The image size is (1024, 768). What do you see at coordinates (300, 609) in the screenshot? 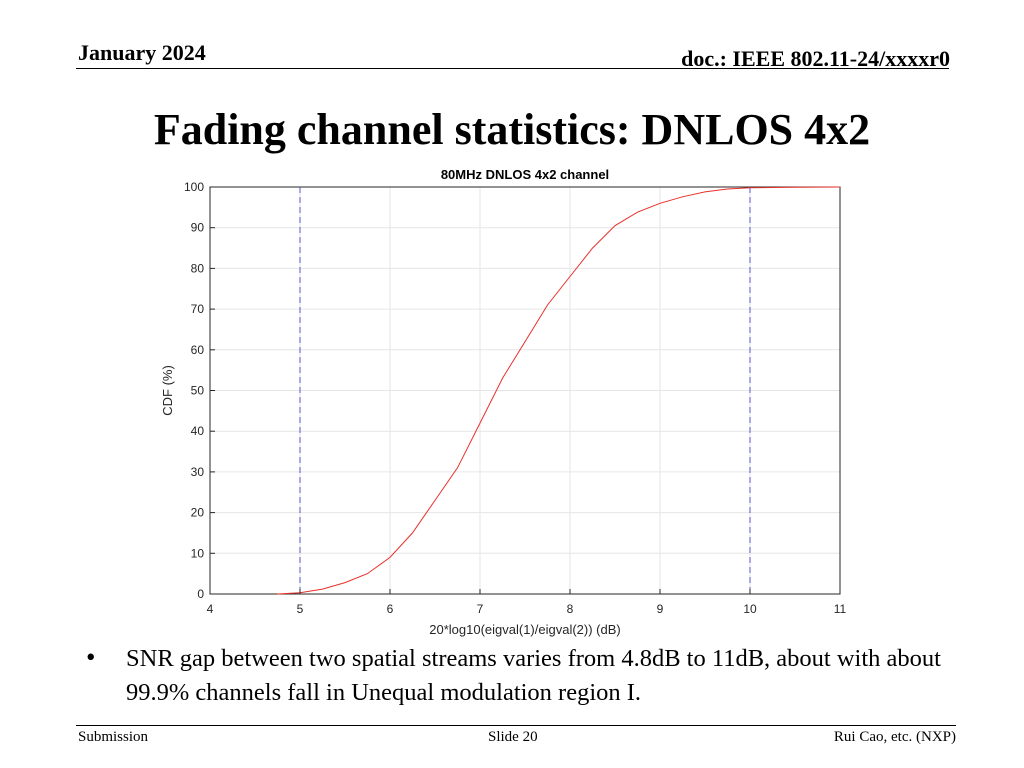
I see `x-tick-label: 5` at bounding box center [300, 609].